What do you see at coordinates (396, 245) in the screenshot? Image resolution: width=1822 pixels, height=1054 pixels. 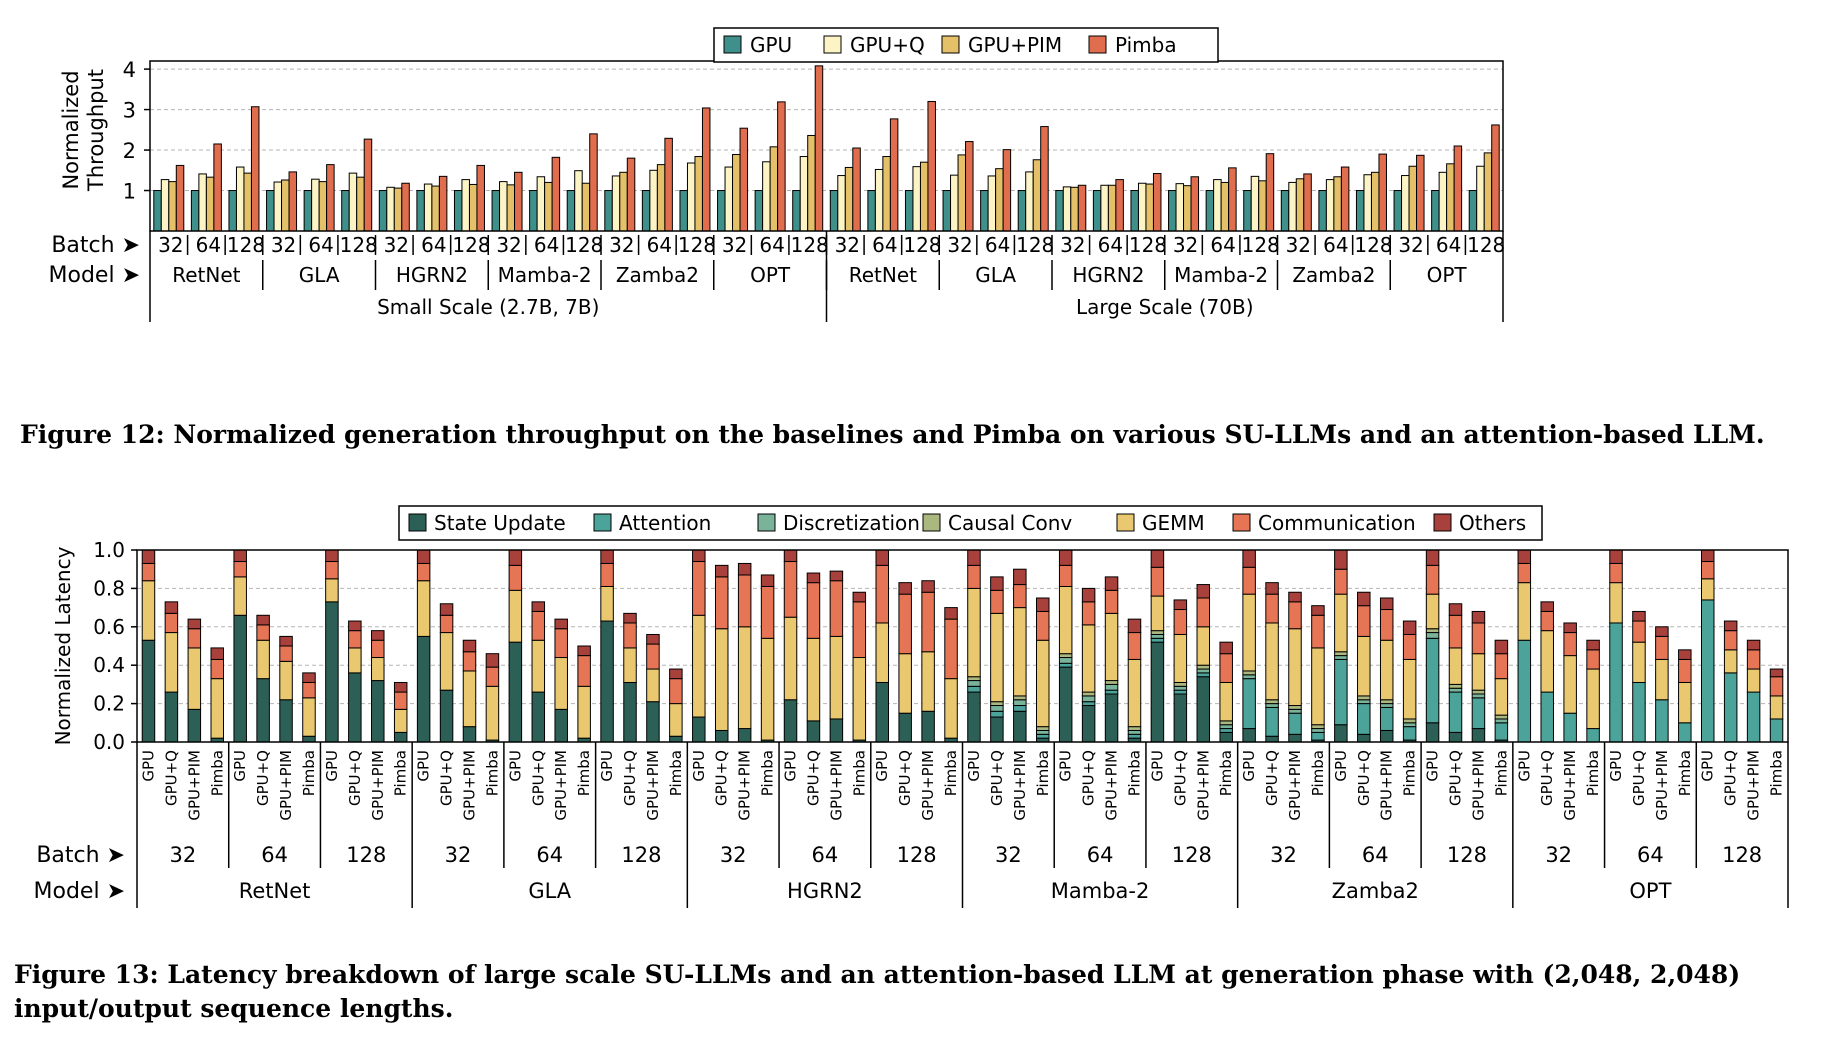 I see `batch-tick-label: 32` at bounding box center [396, 245].